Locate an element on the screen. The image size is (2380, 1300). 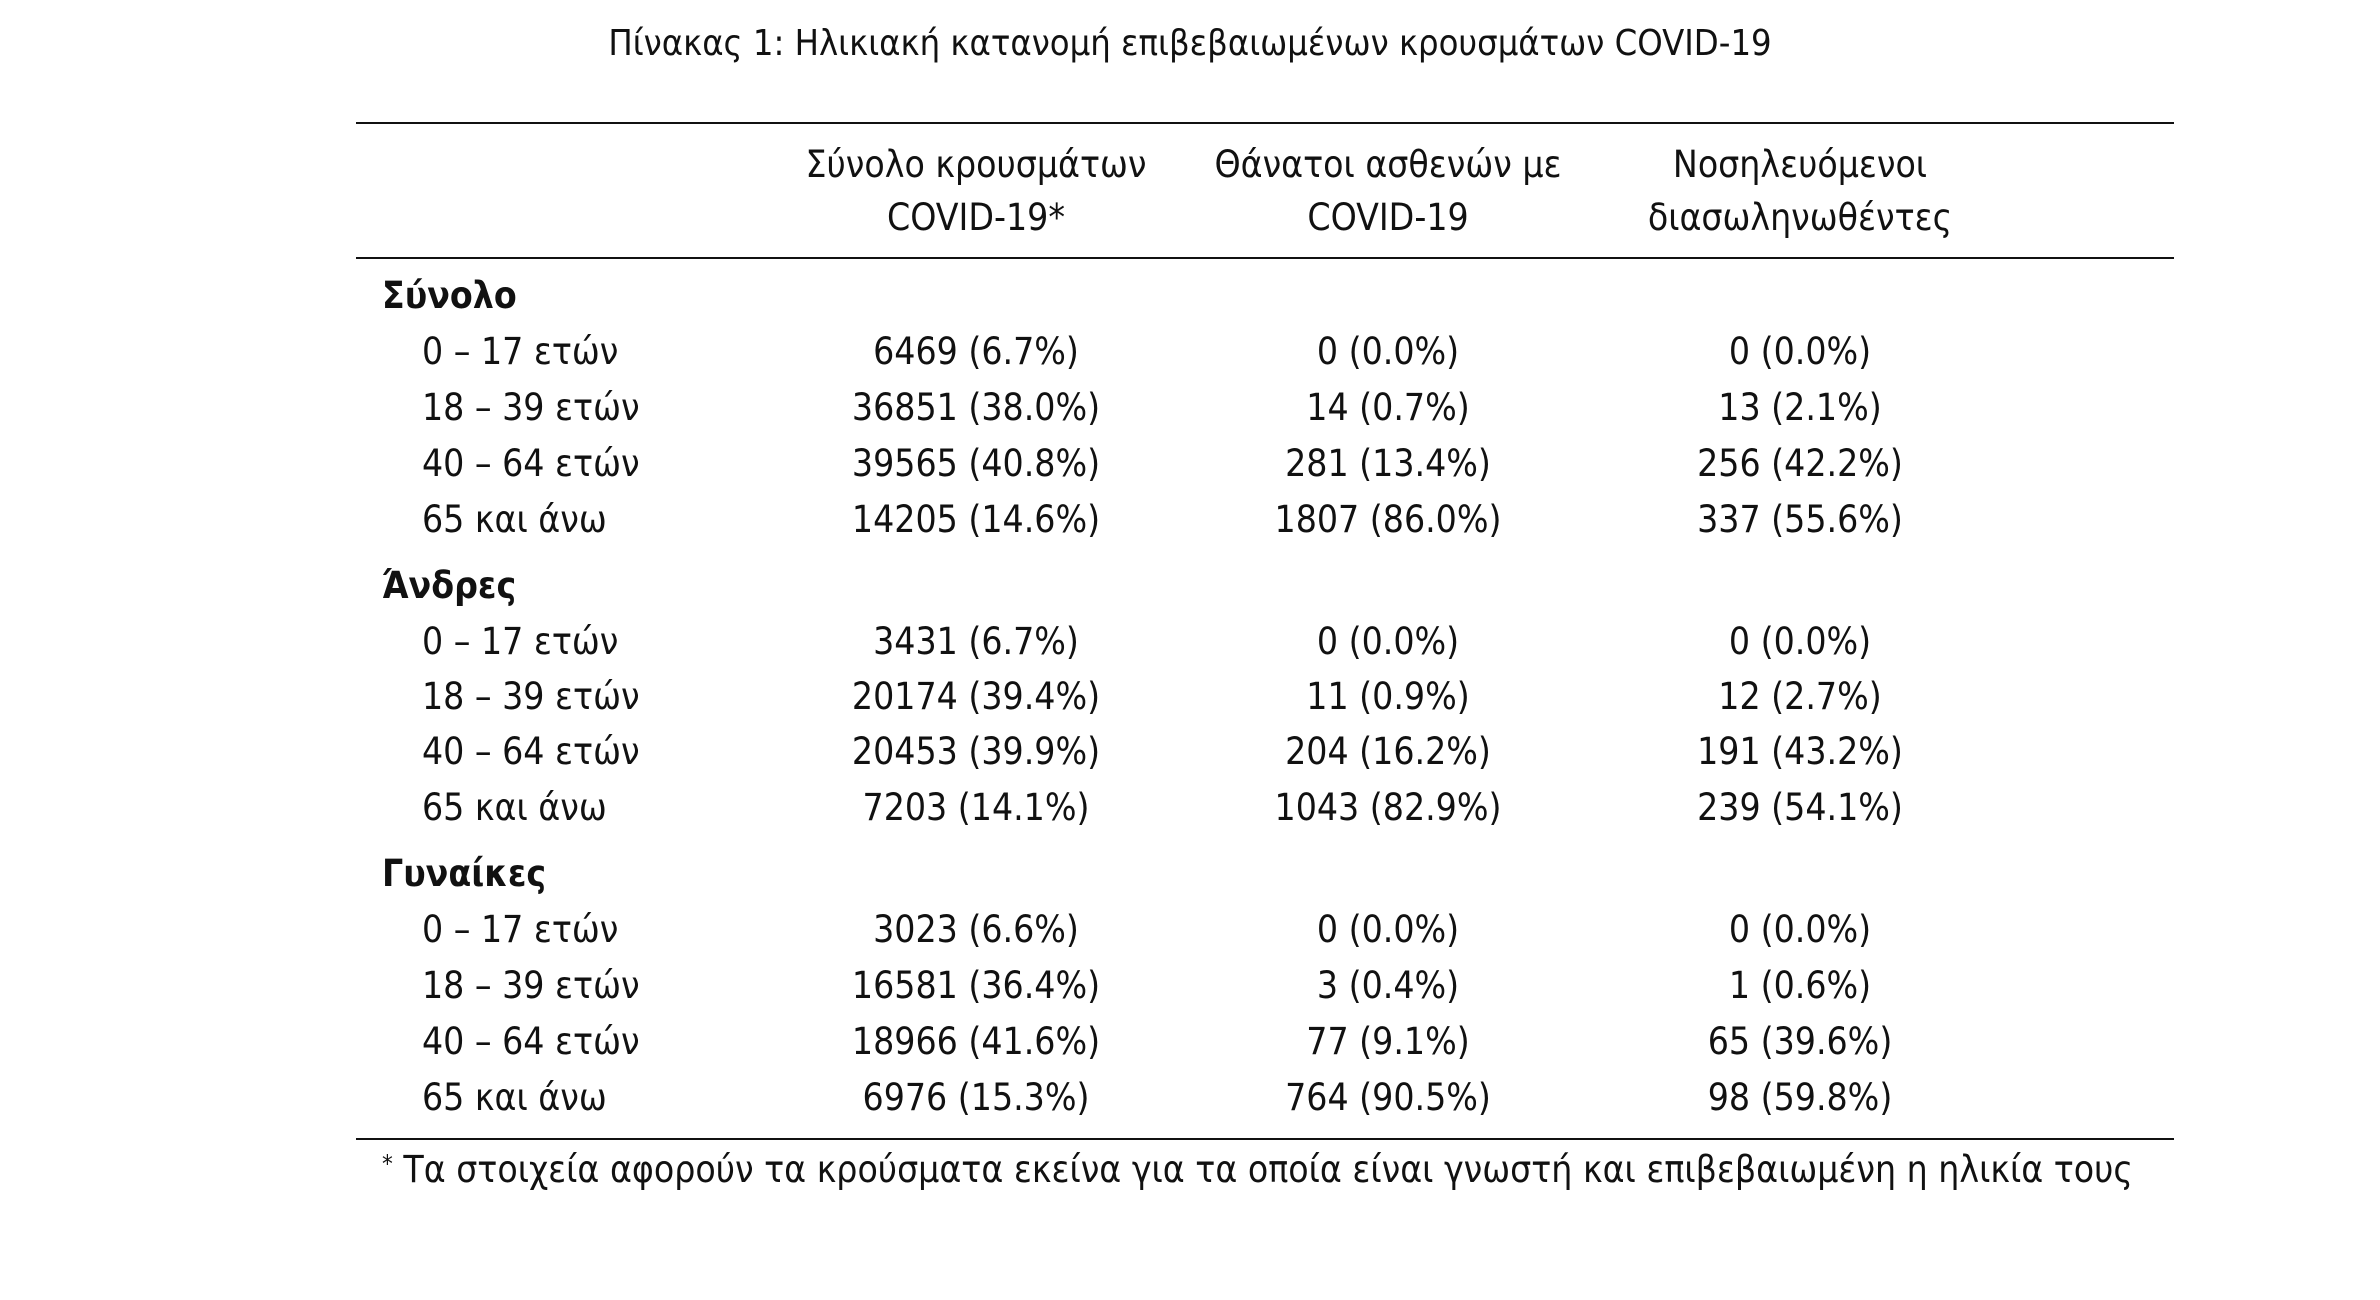
cell-intubated: 65 (39.6%) is located at coordinates (1800, 1041).